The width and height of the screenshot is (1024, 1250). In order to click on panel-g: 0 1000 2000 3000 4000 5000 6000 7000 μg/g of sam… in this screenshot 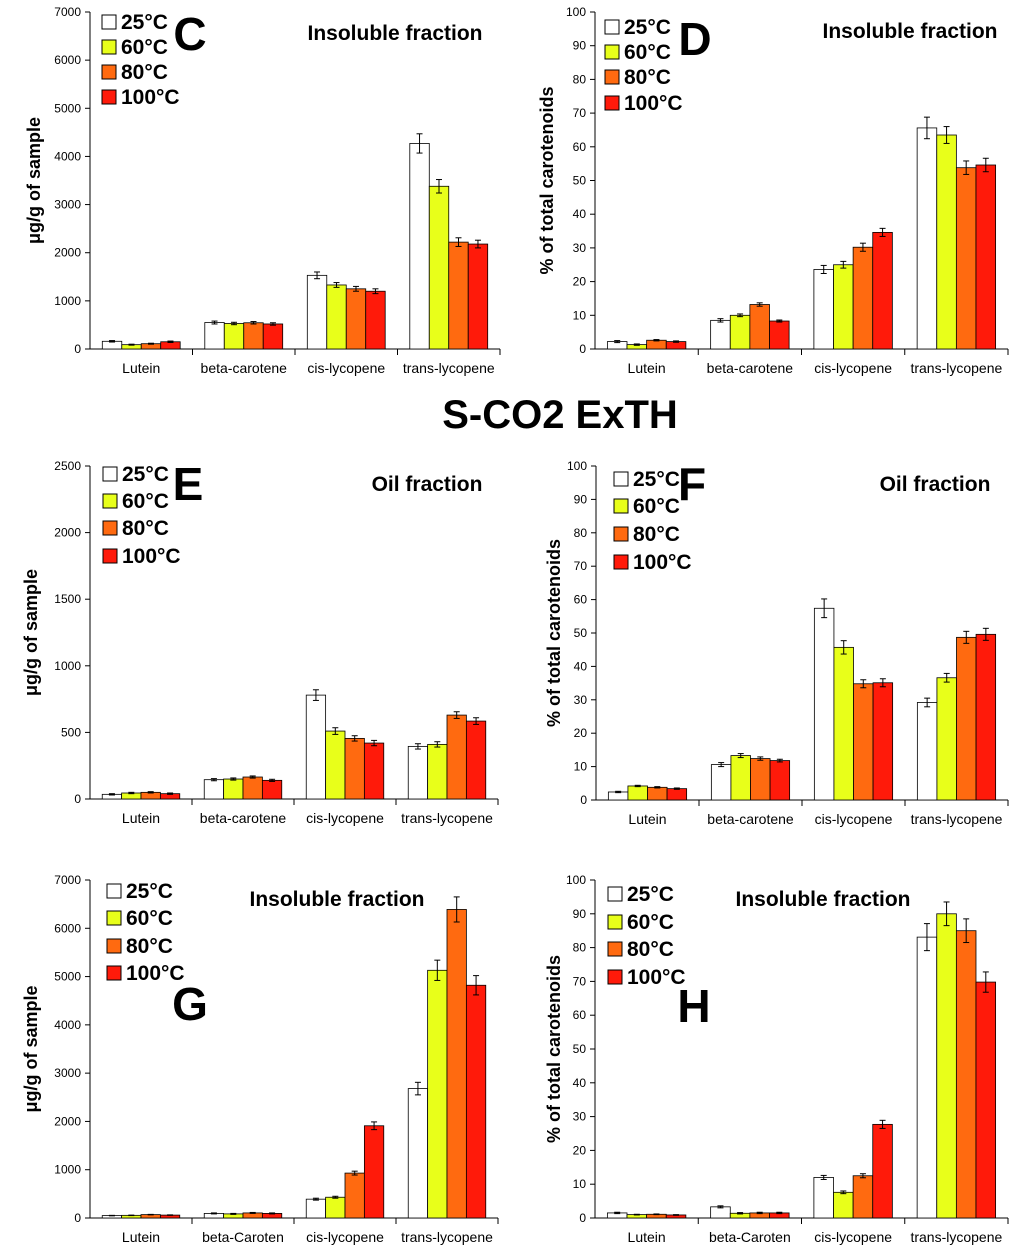, I will do `click(260, 1059)`.